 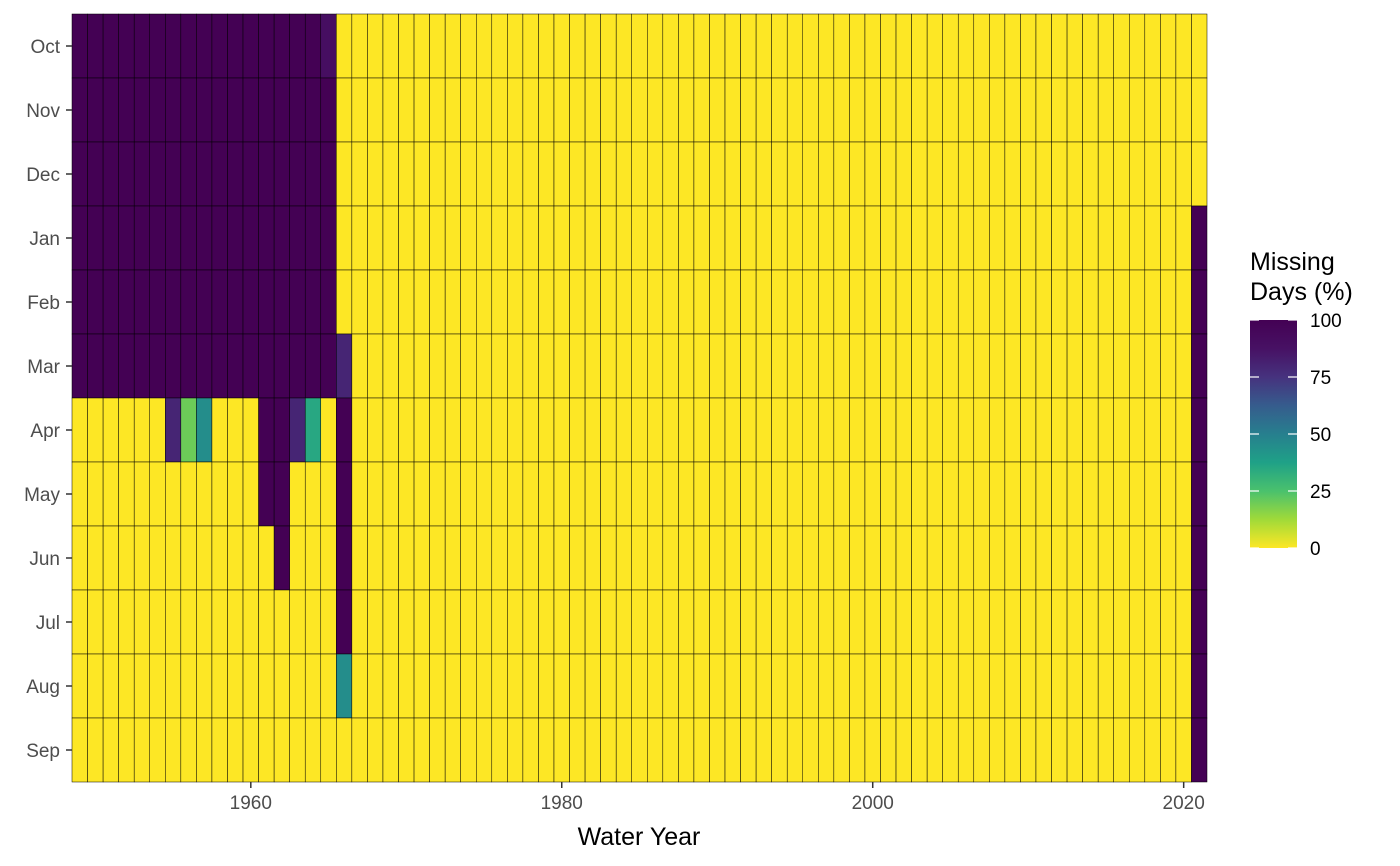 I want to click on heatmap-cell-1953-dec, so click(x=141, y=174).